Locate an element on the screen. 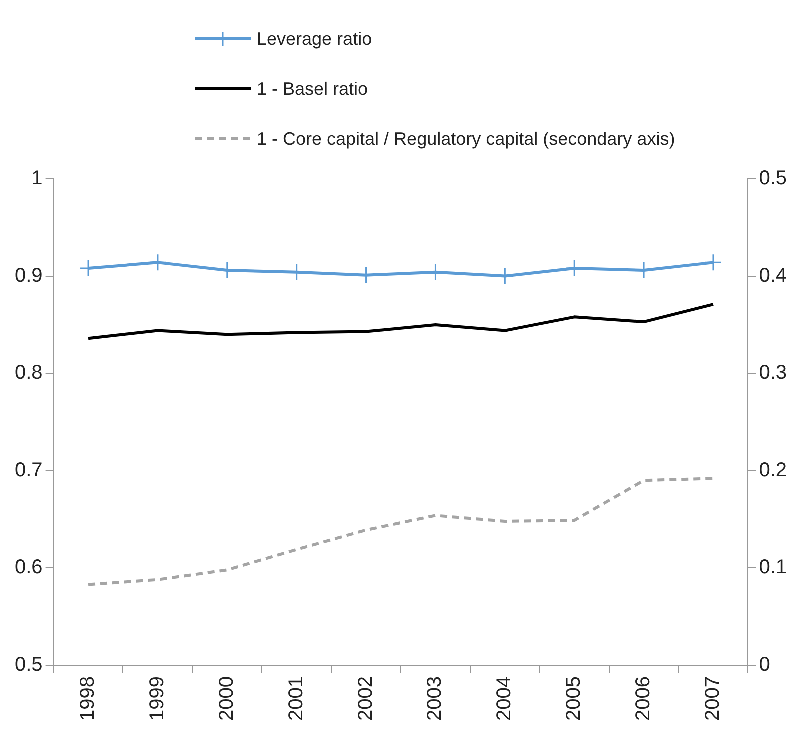 The image size is (802, 735). x-tick-label: 2006 is located at coordinates (643, 699).